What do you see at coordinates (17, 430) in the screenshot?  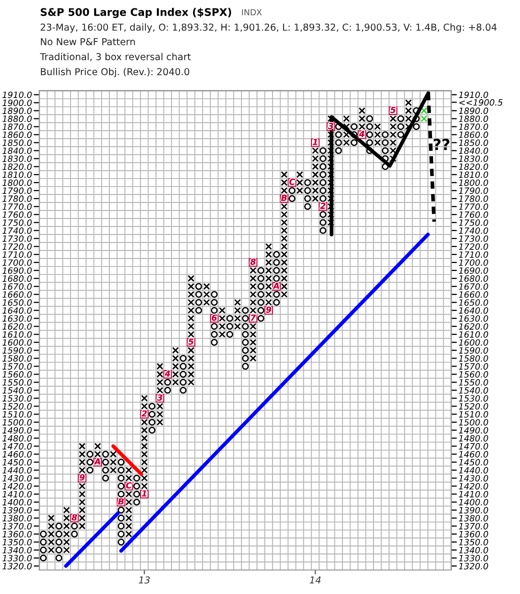 I see `y-tick-label: 1490.0` at bounding box center [17, 430].